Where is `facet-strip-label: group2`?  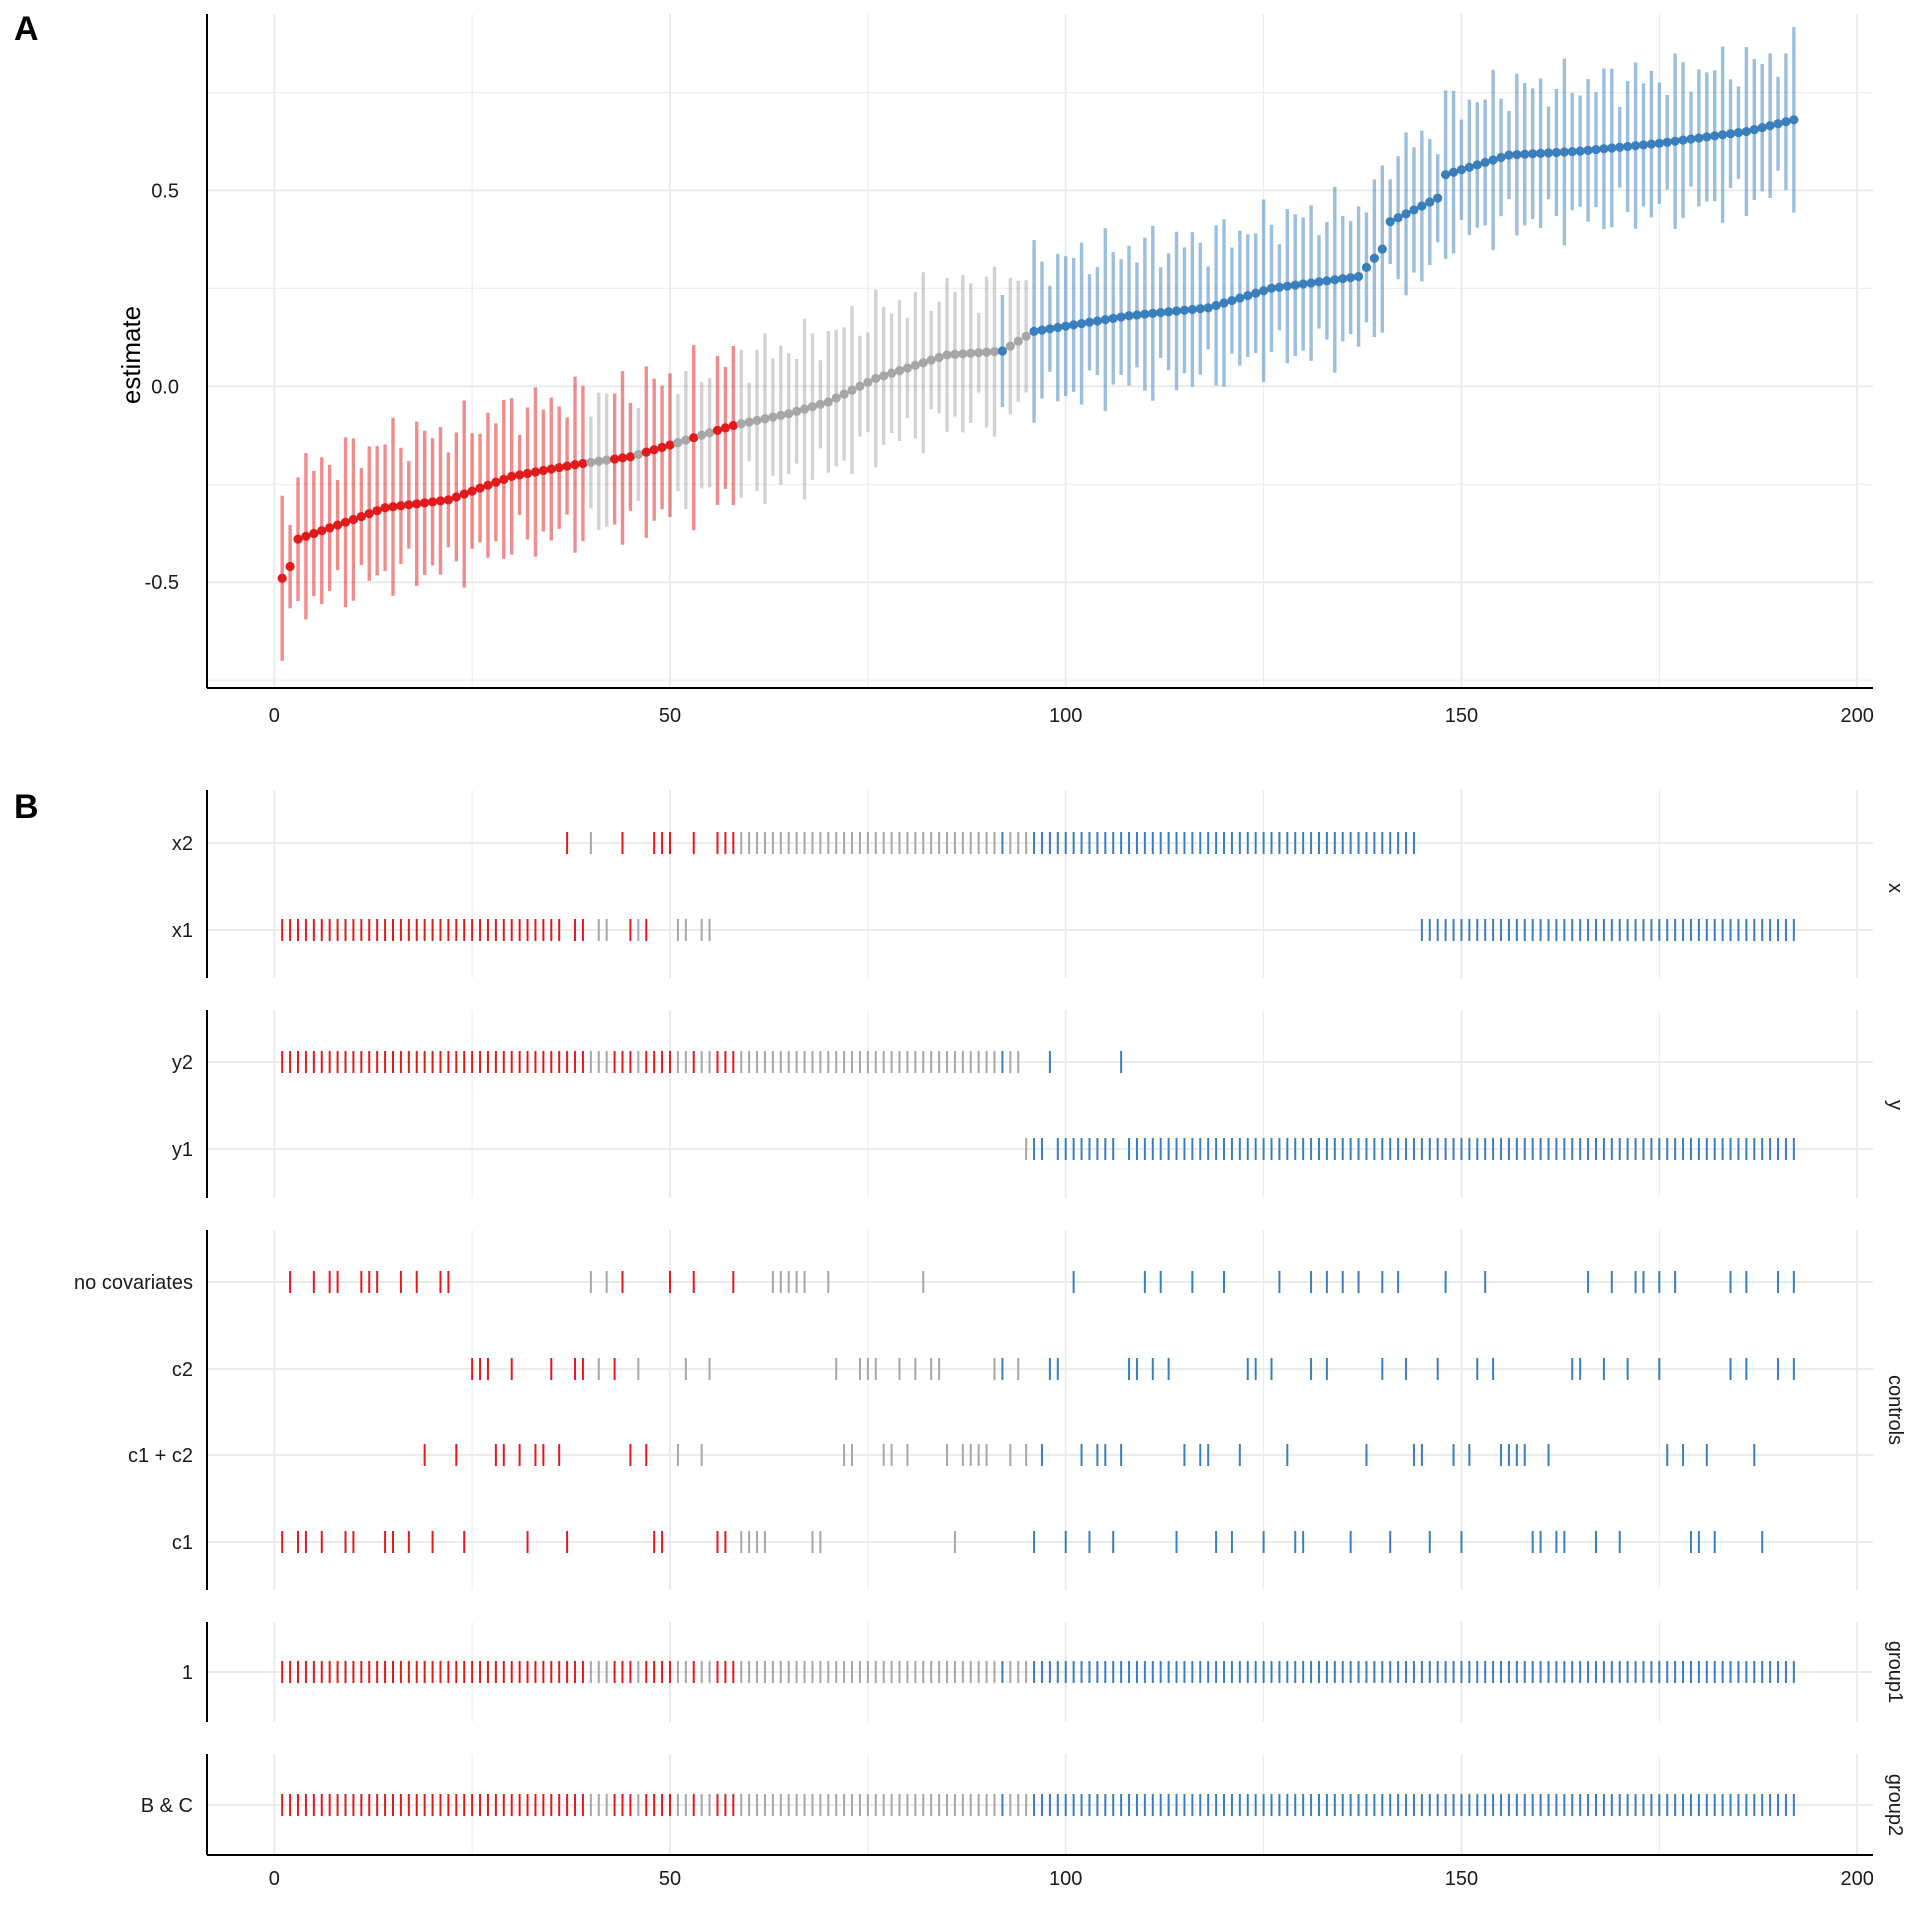 facet-strip-label: group2 is located at coordinates (1895, 1805).